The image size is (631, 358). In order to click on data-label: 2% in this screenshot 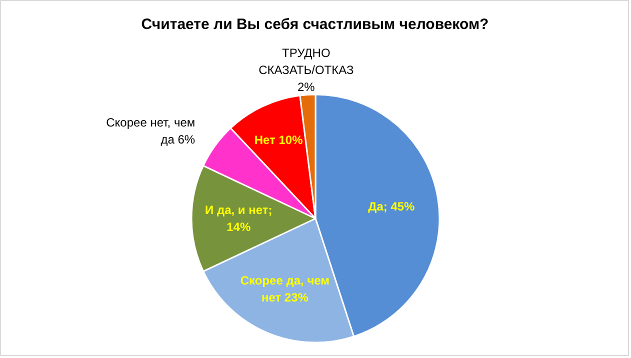, I will do `click(306, 87)`.